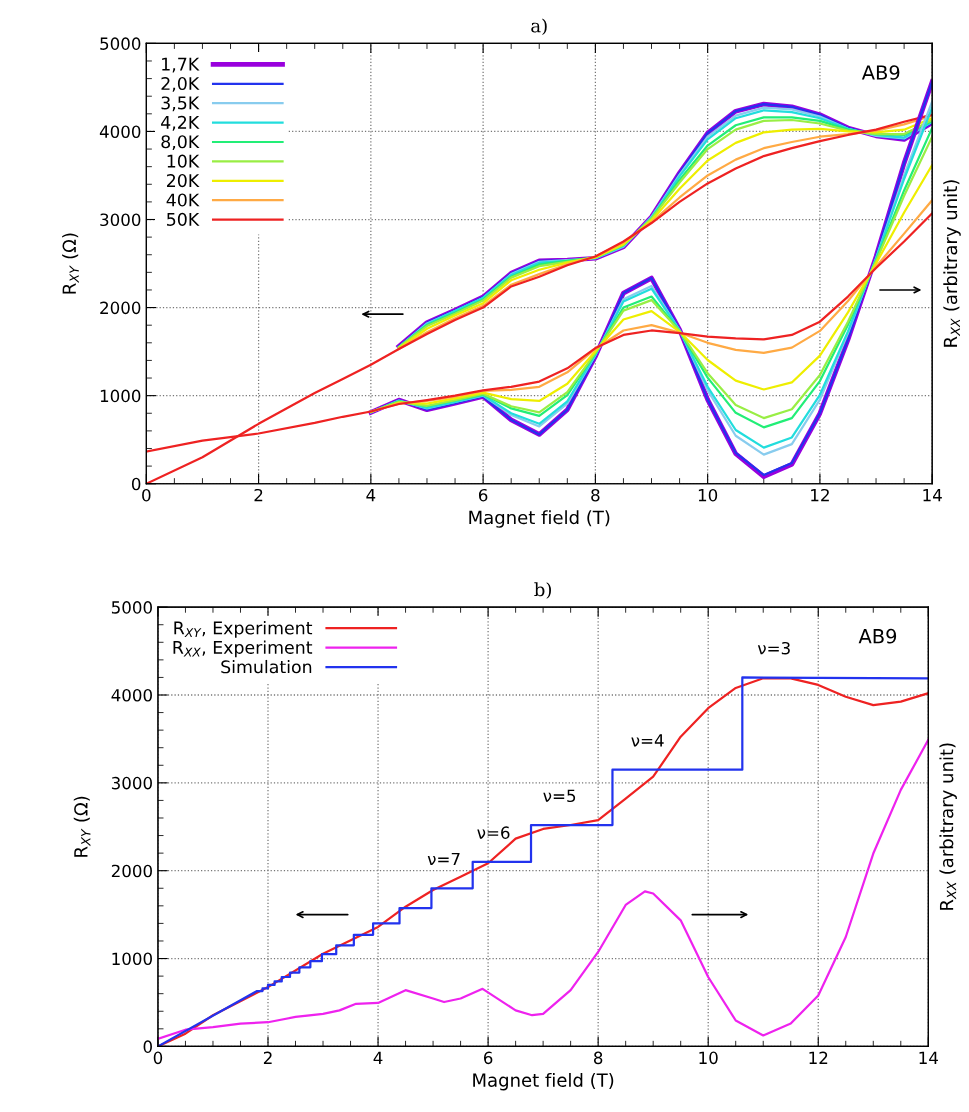  I want to click on legend-label: 2,0K, so click(180, 84).